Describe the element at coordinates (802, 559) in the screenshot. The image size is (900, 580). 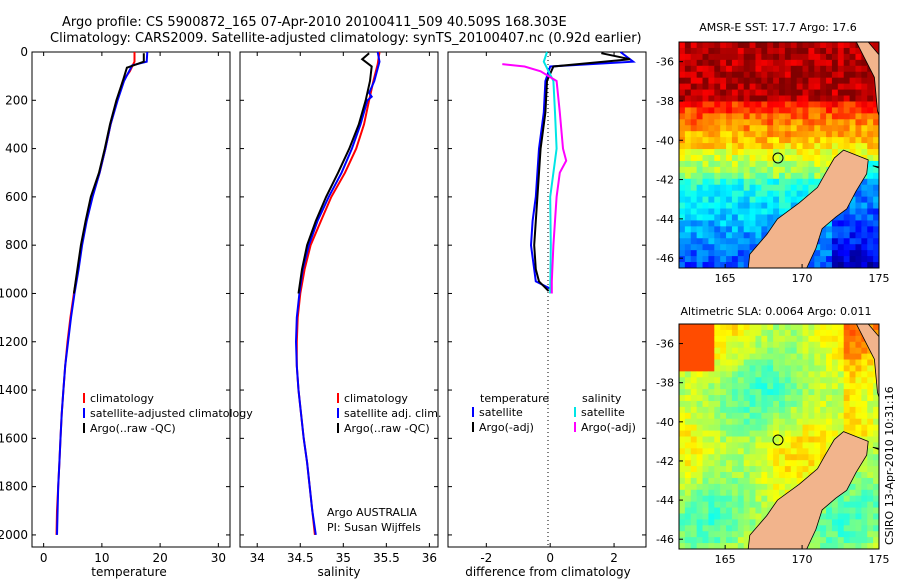
I see `map-x-tick-label: 170` at that location.